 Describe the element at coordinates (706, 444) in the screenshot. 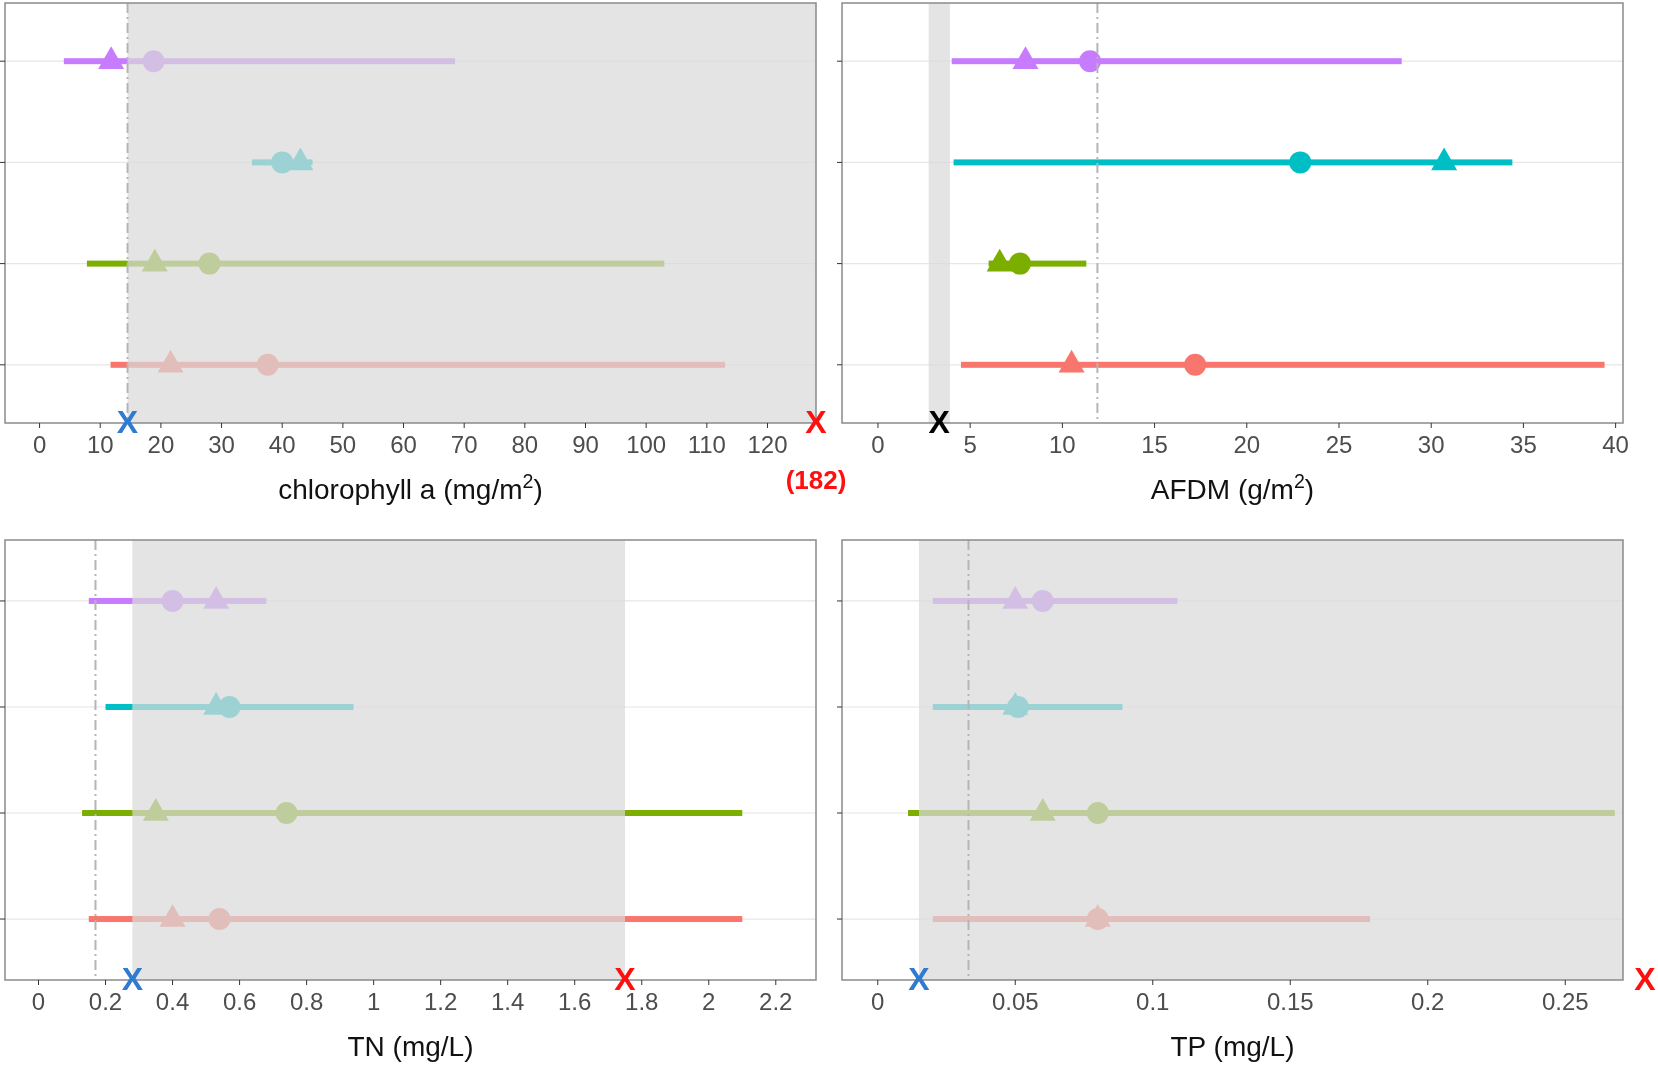

I see `x-tick-label: 110` at that location.